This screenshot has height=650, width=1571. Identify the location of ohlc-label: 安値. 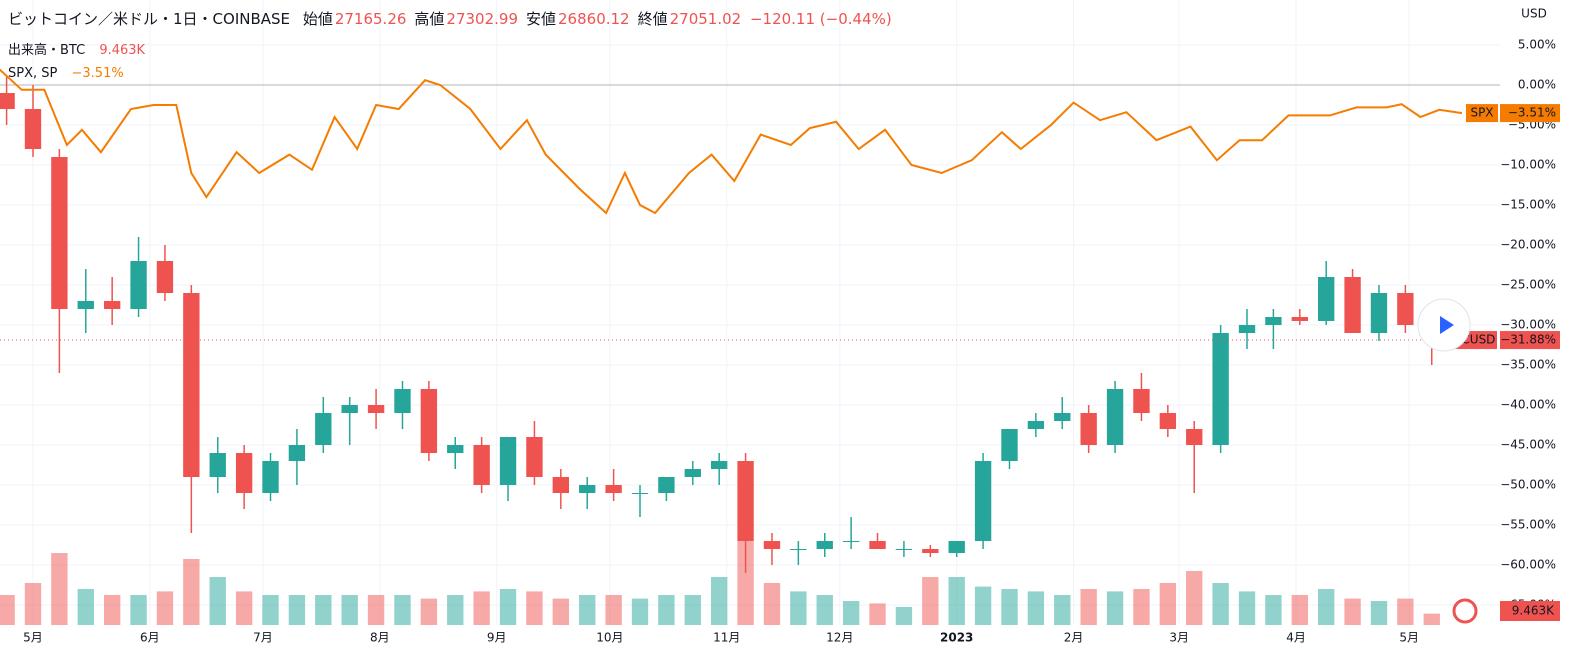
(541, 19).